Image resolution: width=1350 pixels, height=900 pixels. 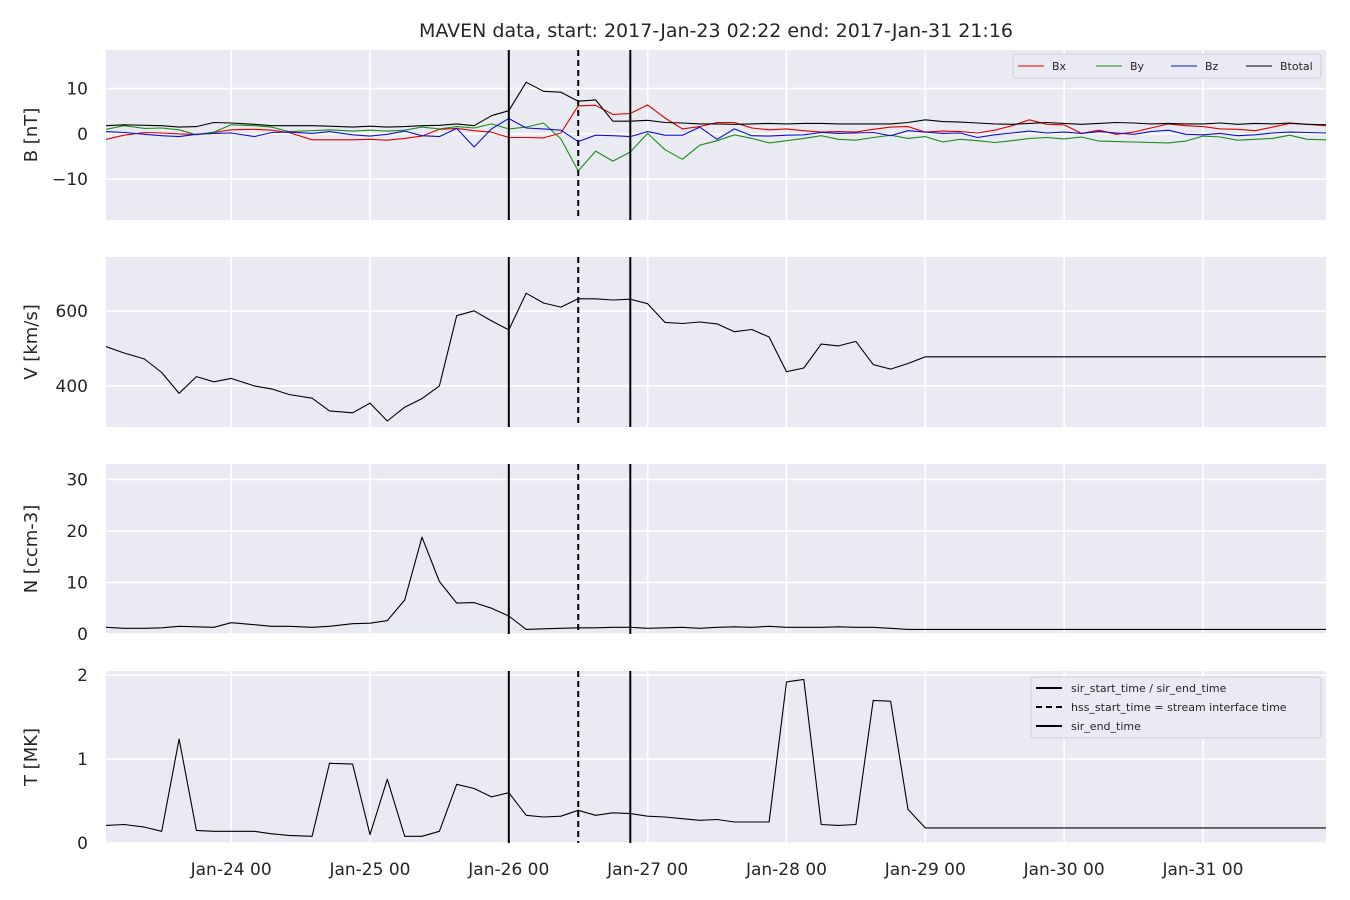 What do you see at coordinates (1064, 870) in the screenshot?
I see `x-tick-label: Jan-30 00` at bounding box center [1064, 870].